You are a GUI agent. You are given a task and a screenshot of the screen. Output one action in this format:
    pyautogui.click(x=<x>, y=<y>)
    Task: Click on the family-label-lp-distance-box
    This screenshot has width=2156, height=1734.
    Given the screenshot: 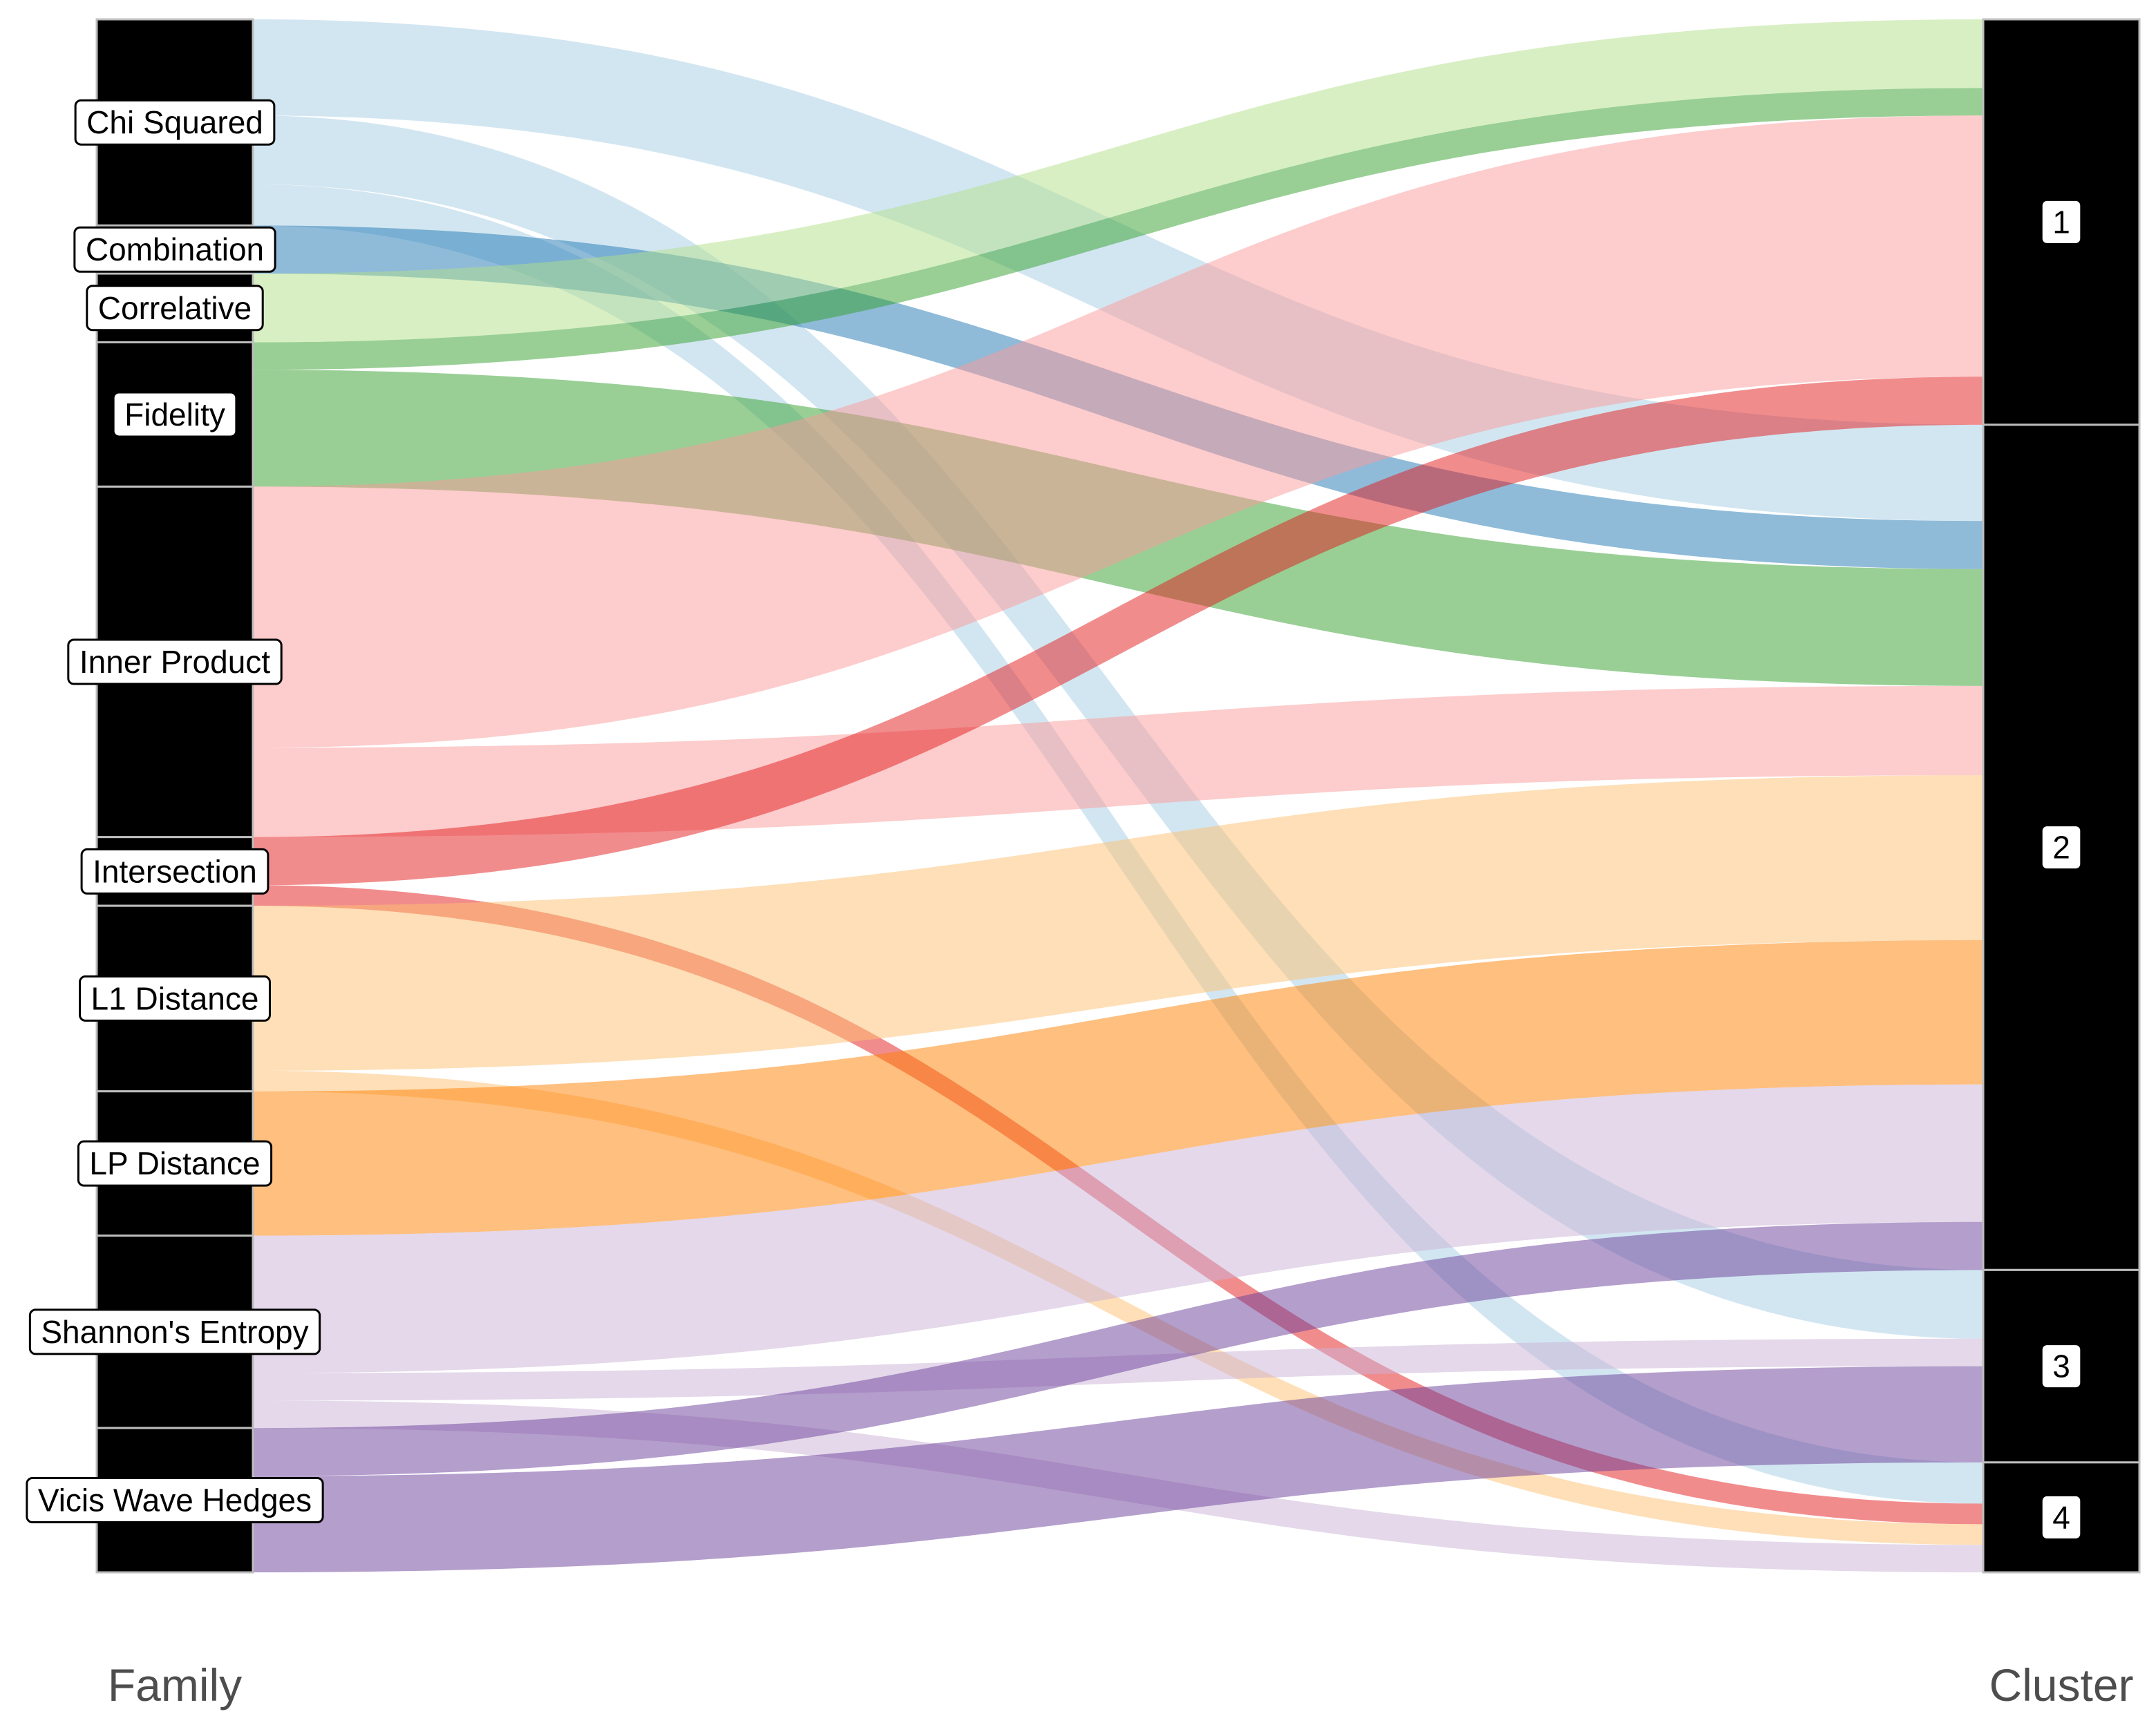 What is the action you would take?
    pyautogui.click(x=175, y=1163)
    